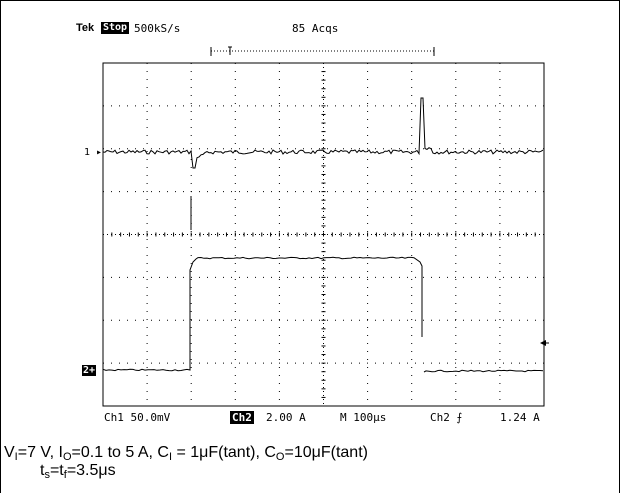 This screenshot has width=620, height=493. I want to click on top-border, so click(310, 0).